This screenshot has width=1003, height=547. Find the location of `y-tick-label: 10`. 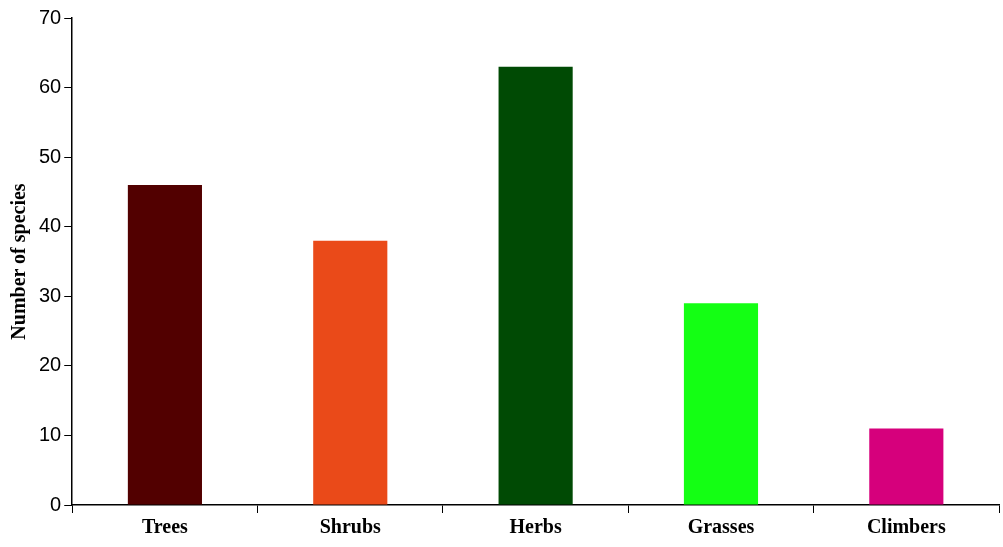

y-tick-label: 10 is located at coordinates (50, 433).